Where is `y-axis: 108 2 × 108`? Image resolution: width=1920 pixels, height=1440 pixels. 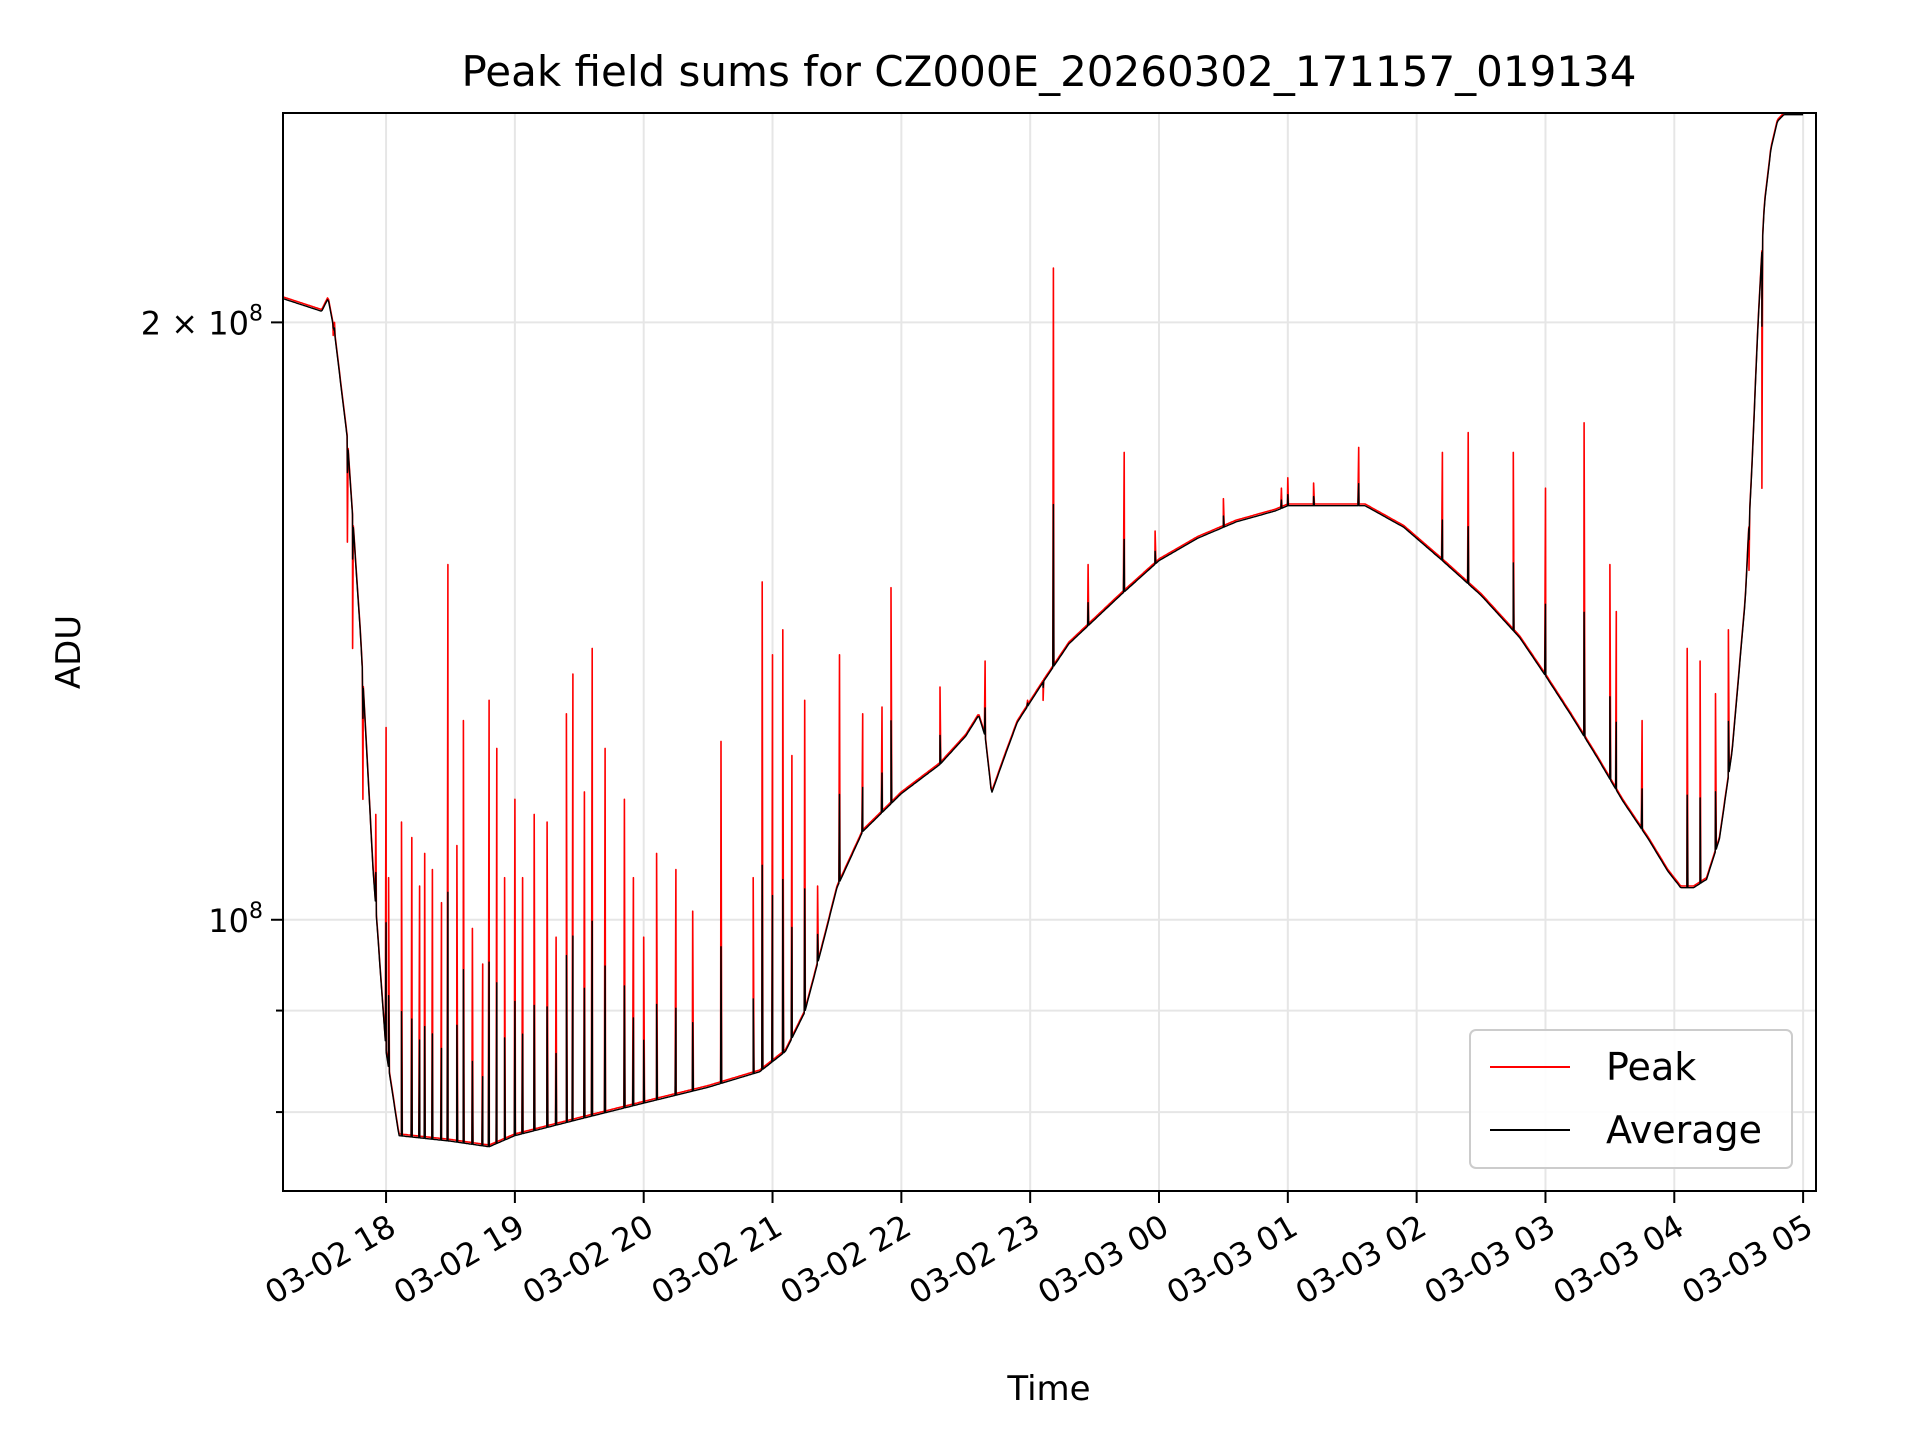 y-axis: 108 2 × 108 is located at coordinates (212, 707).